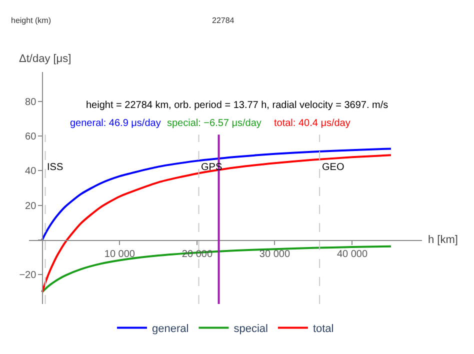  Describe the element at coordinates (31, 172) in the screenshot. I see `y-tick-label: 40` at that location.